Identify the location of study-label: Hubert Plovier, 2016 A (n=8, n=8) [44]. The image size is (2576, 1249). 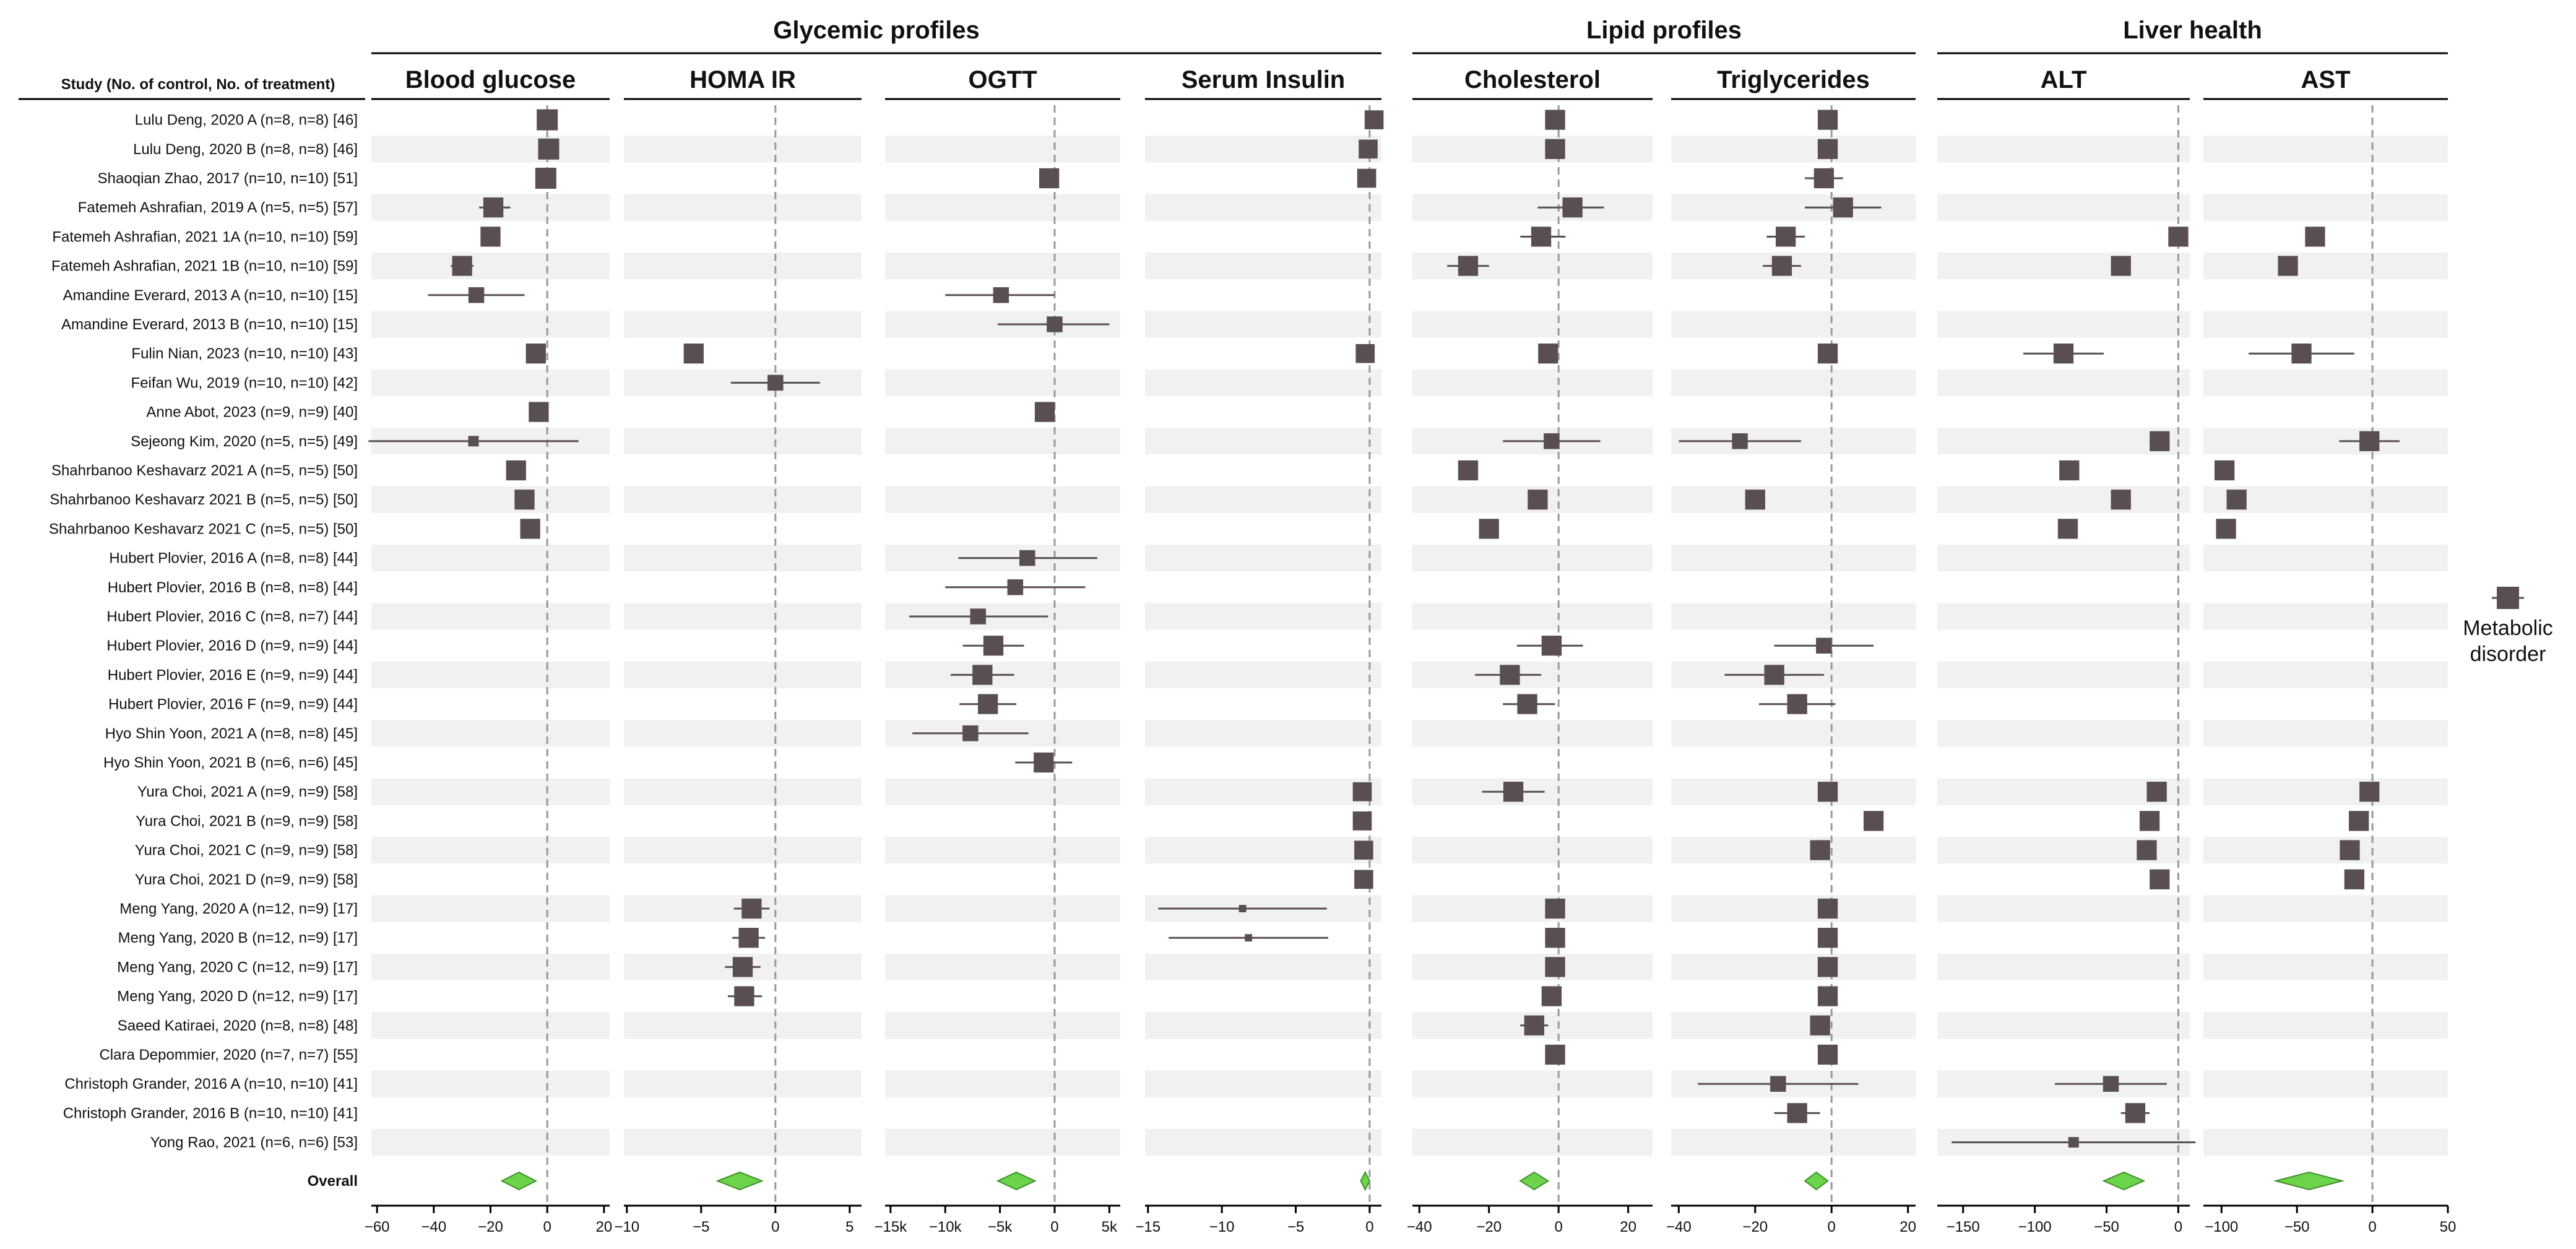
(233, 558).